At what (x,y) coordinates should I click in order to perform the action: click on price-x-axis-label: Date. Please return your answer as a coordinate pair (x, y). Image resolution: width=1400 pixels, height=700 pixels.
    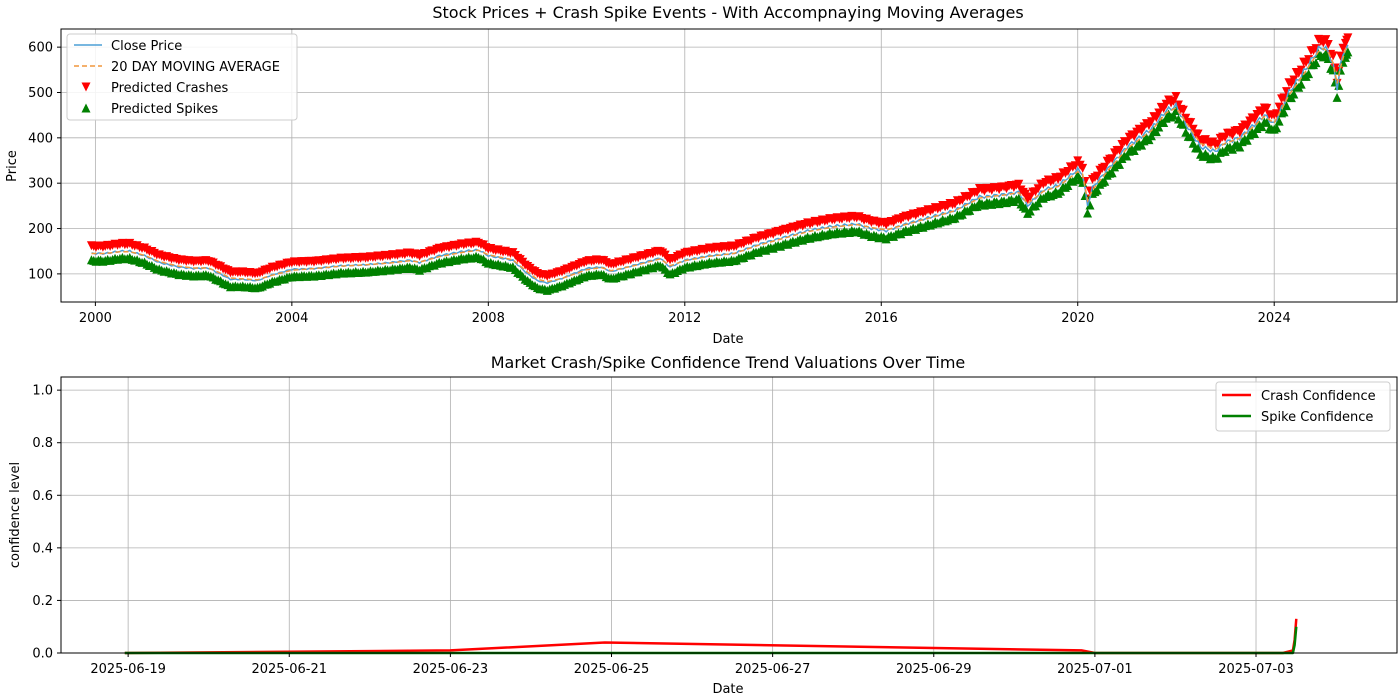
    Looking at the image, I should click on (727, 339).